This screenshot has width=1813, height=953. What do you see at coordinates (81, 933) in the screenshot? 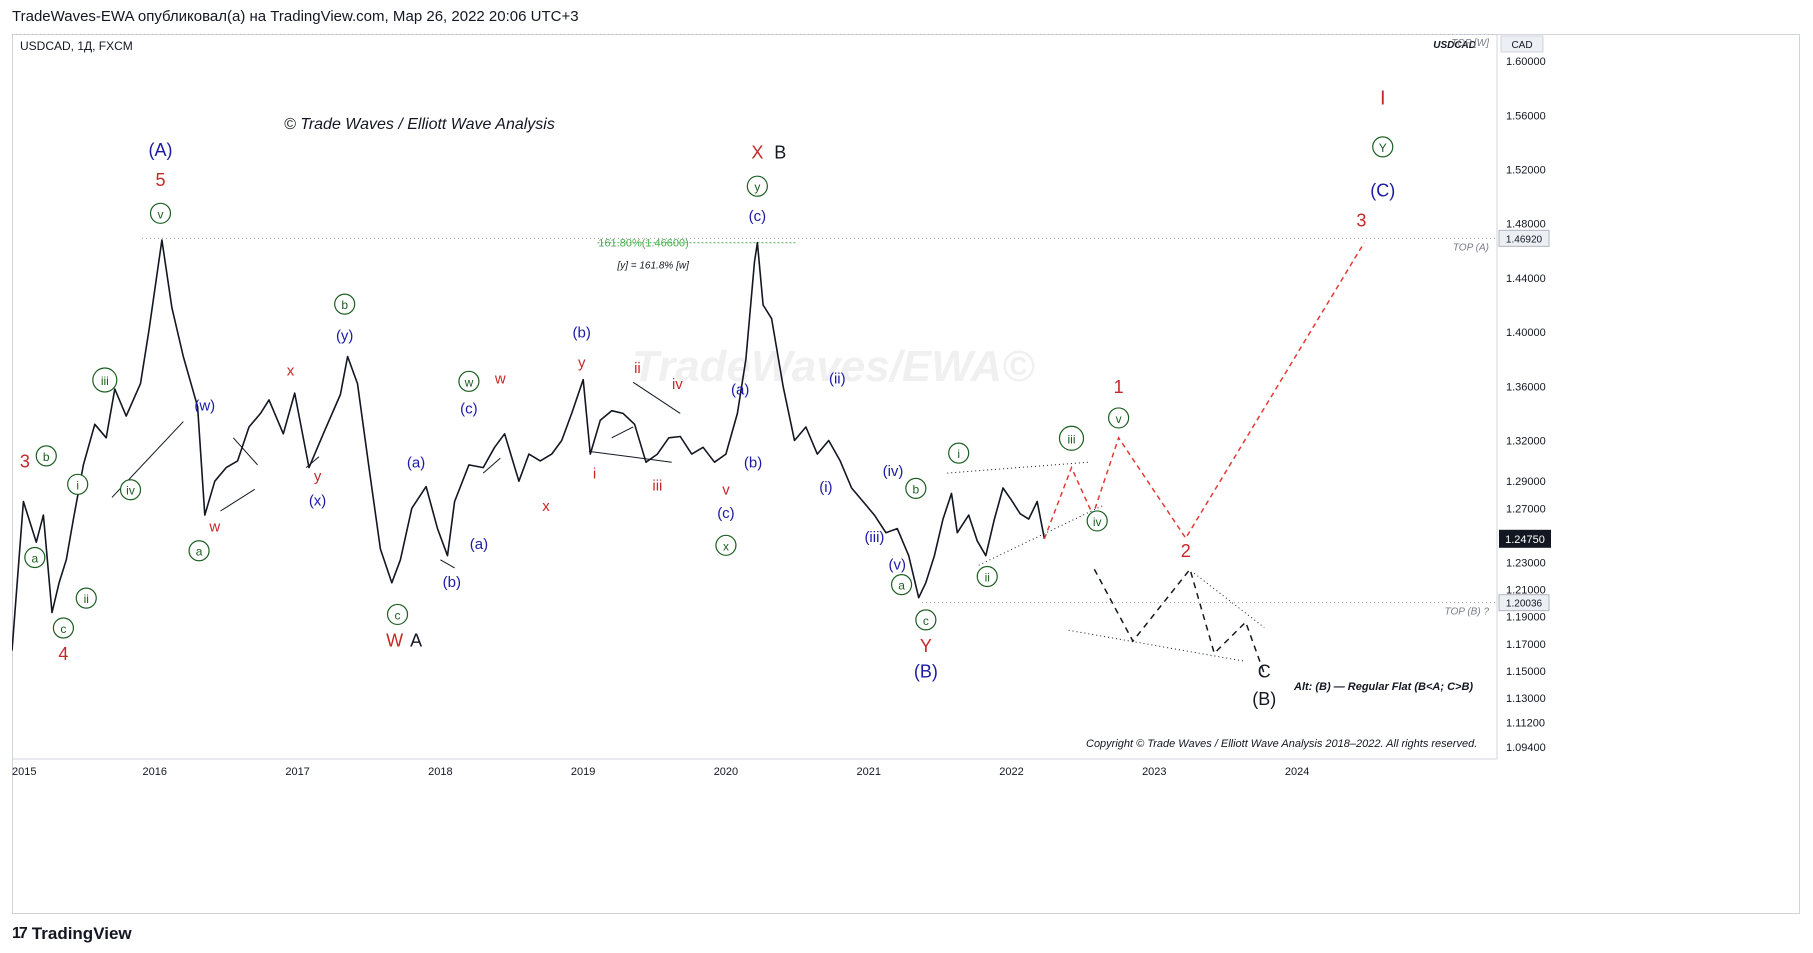
I see `brand-text: TradingView` at bounding box center [81, 933].